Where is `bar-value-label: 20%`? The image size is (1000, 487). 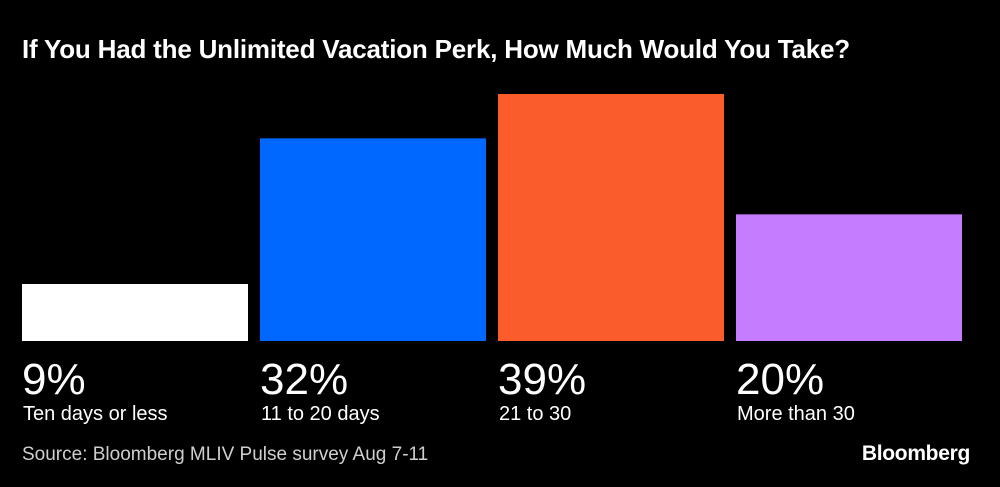
bar-value-label: 20% is located at coordinates (780, 379).